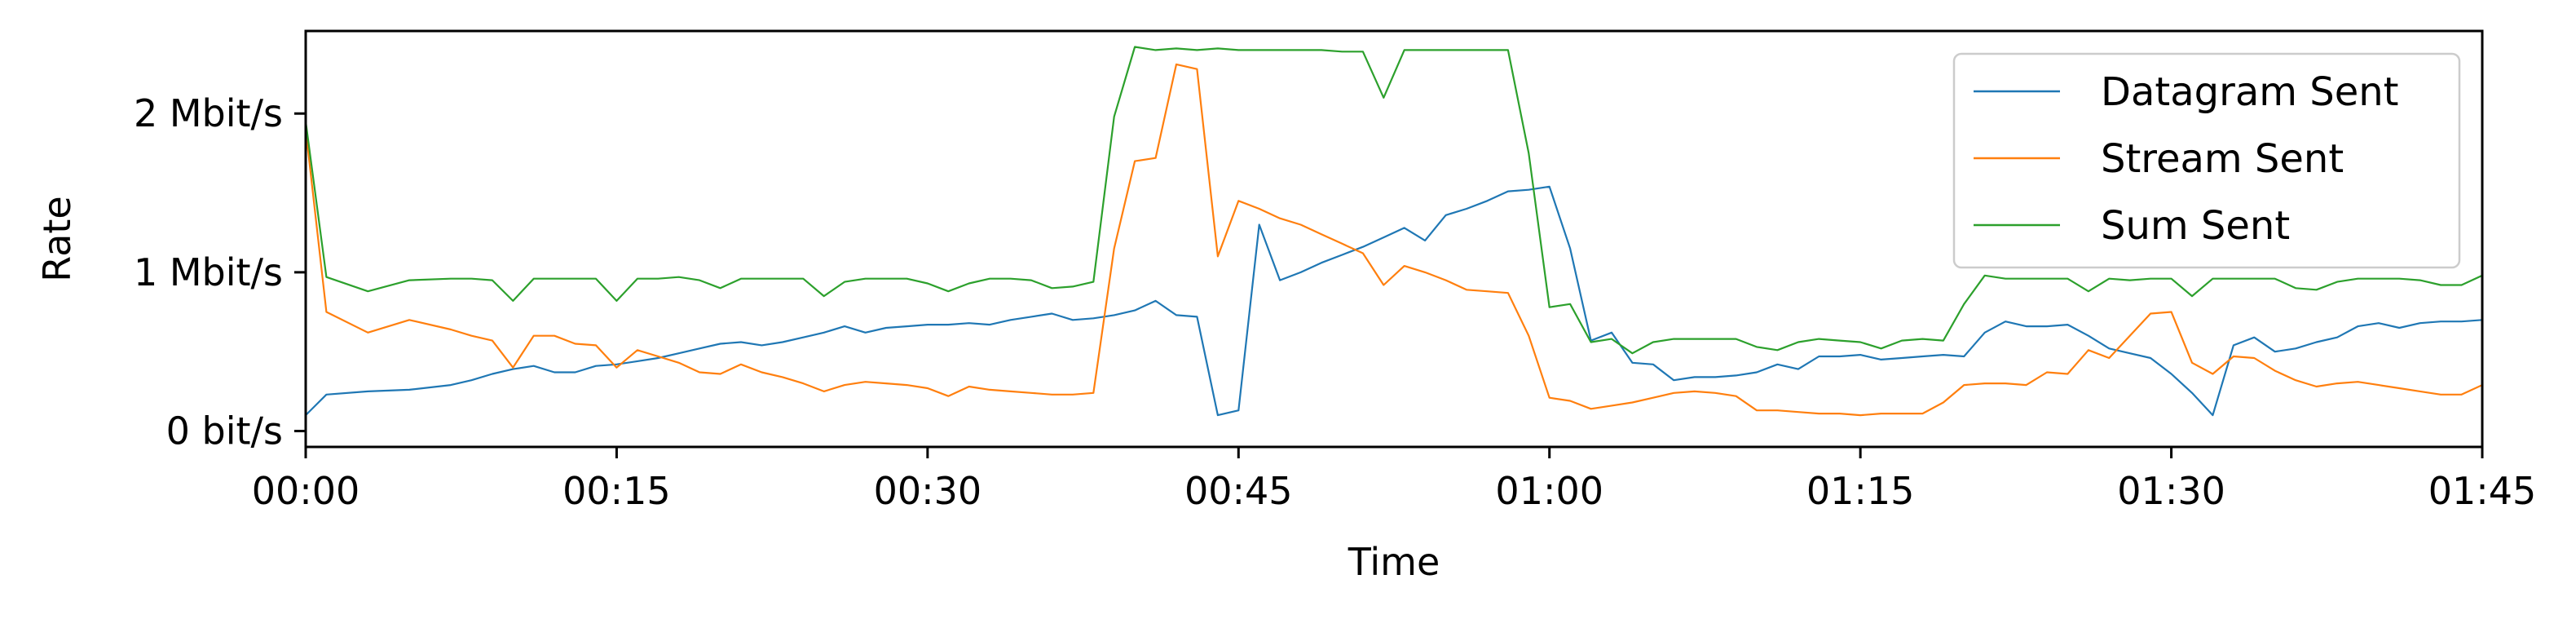 Image resolution: width=2576 pixels, height=619 pixels. I want to click on legend: Datagram Sent Stream Sent Sum Sent, so click(2206, 161).